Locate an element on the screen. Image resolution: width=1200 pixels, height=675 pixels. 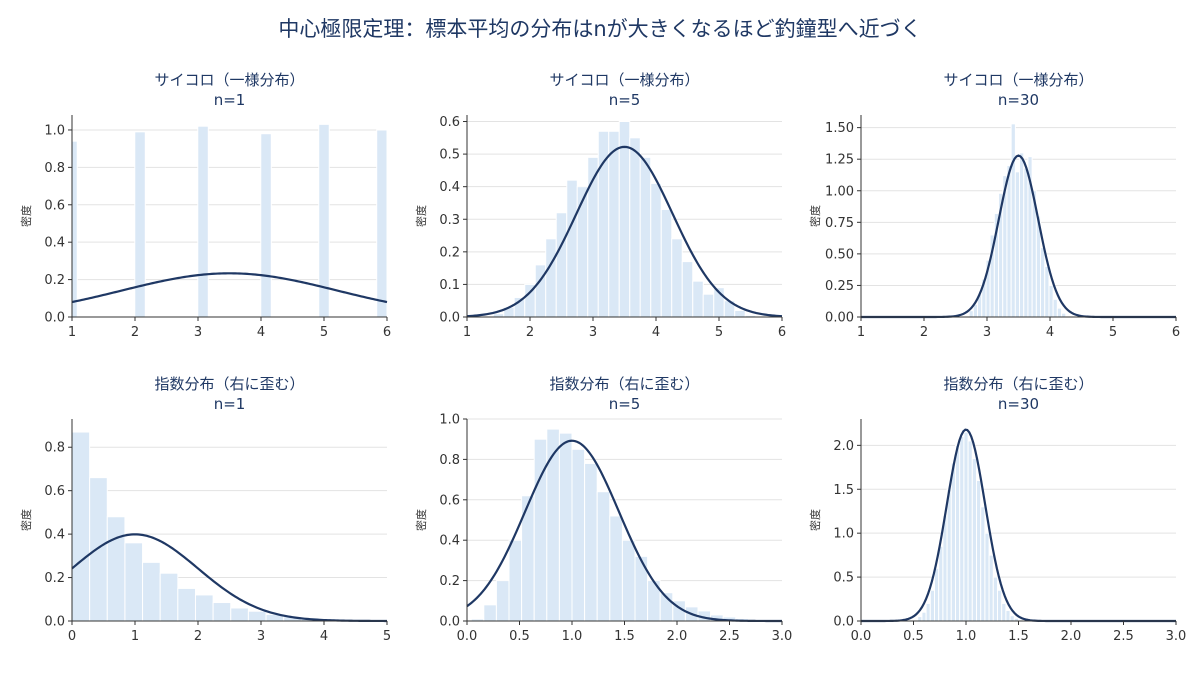
panel-subtitle: n=1 is located at coordinates (230, 100).